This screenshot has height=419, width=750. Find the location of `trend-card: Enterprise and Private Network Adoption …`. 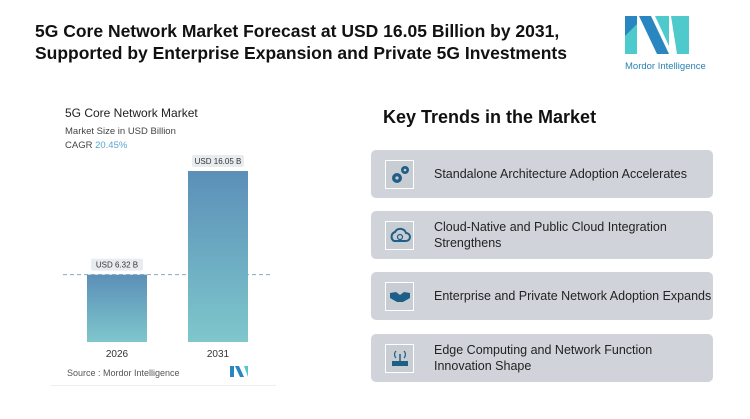

trend-card: Enterprise and Private Network Adoption … is located at coordinates (542, 296).